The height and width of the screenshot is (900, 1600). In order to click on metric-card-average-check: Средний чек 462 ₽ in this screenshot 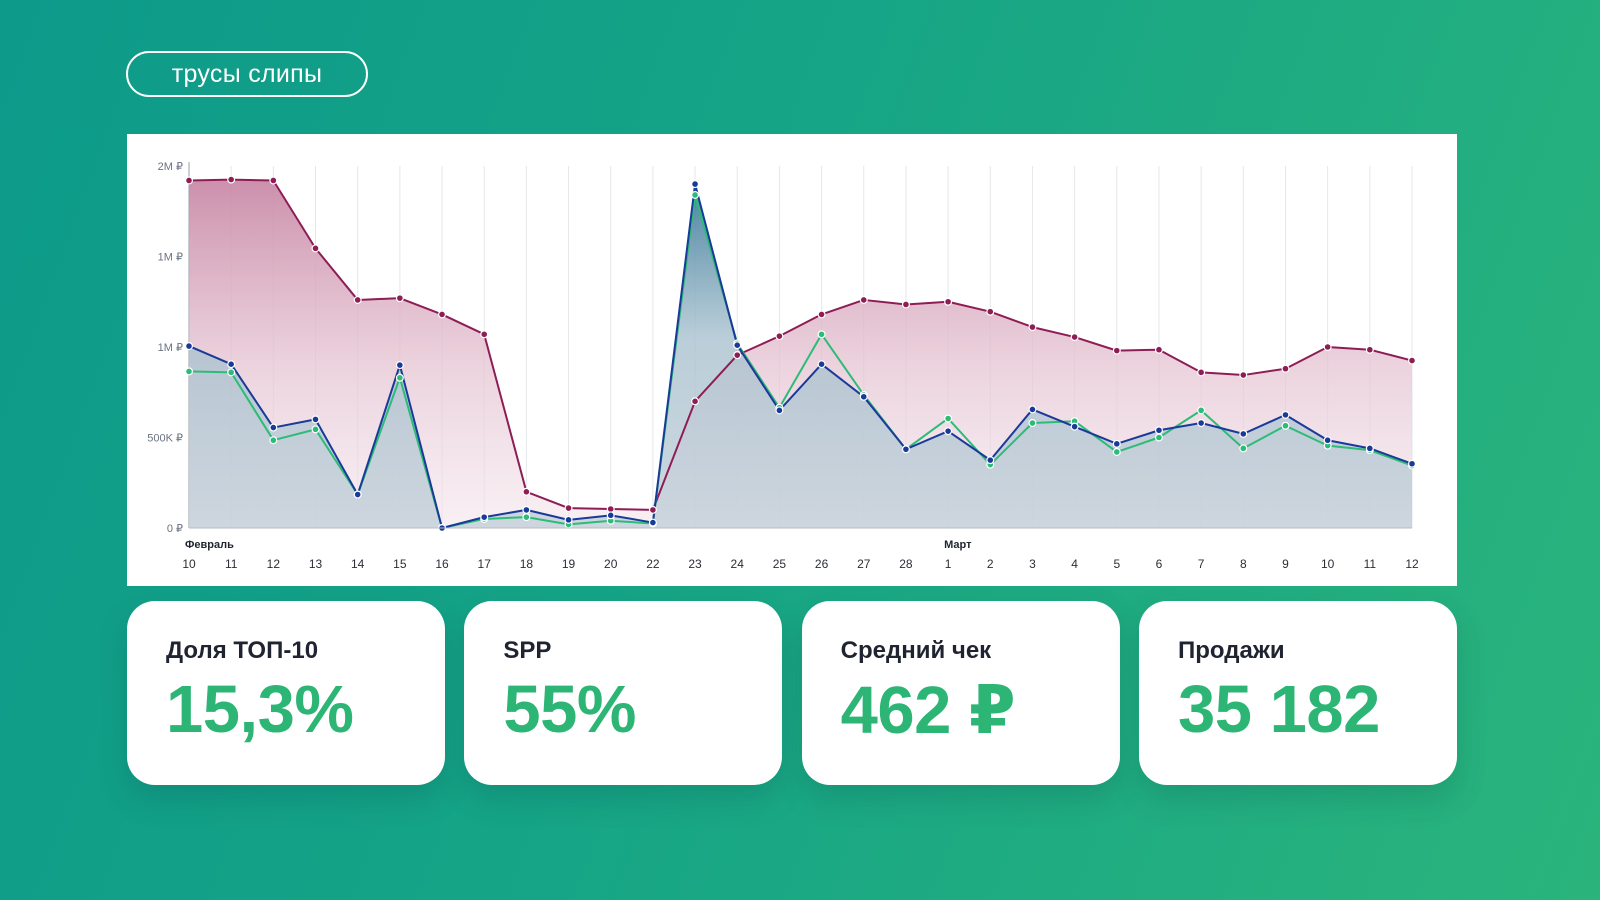, I will do `click(960, 693)`.